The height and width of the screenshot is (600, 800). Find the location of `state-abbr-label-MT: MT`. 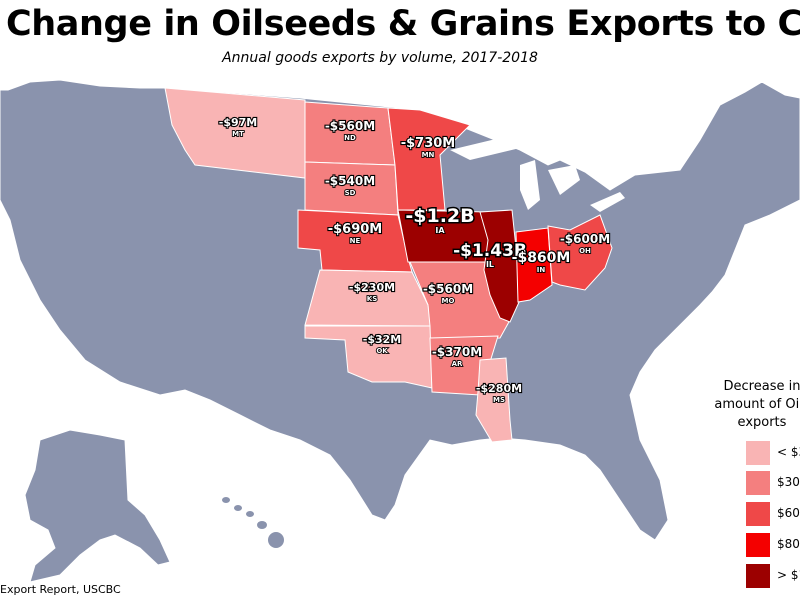

state-abbr-label-MT: MT is located at coordinates (238, 134).